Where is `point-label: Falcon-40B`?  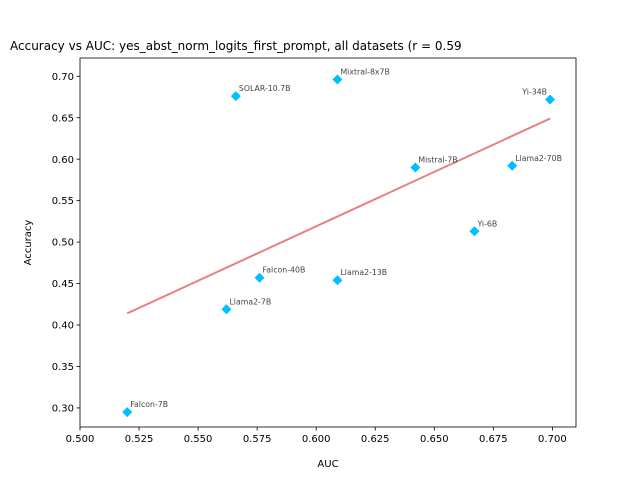 point-label: Falcon-40B is located at coordinates (284, 270).